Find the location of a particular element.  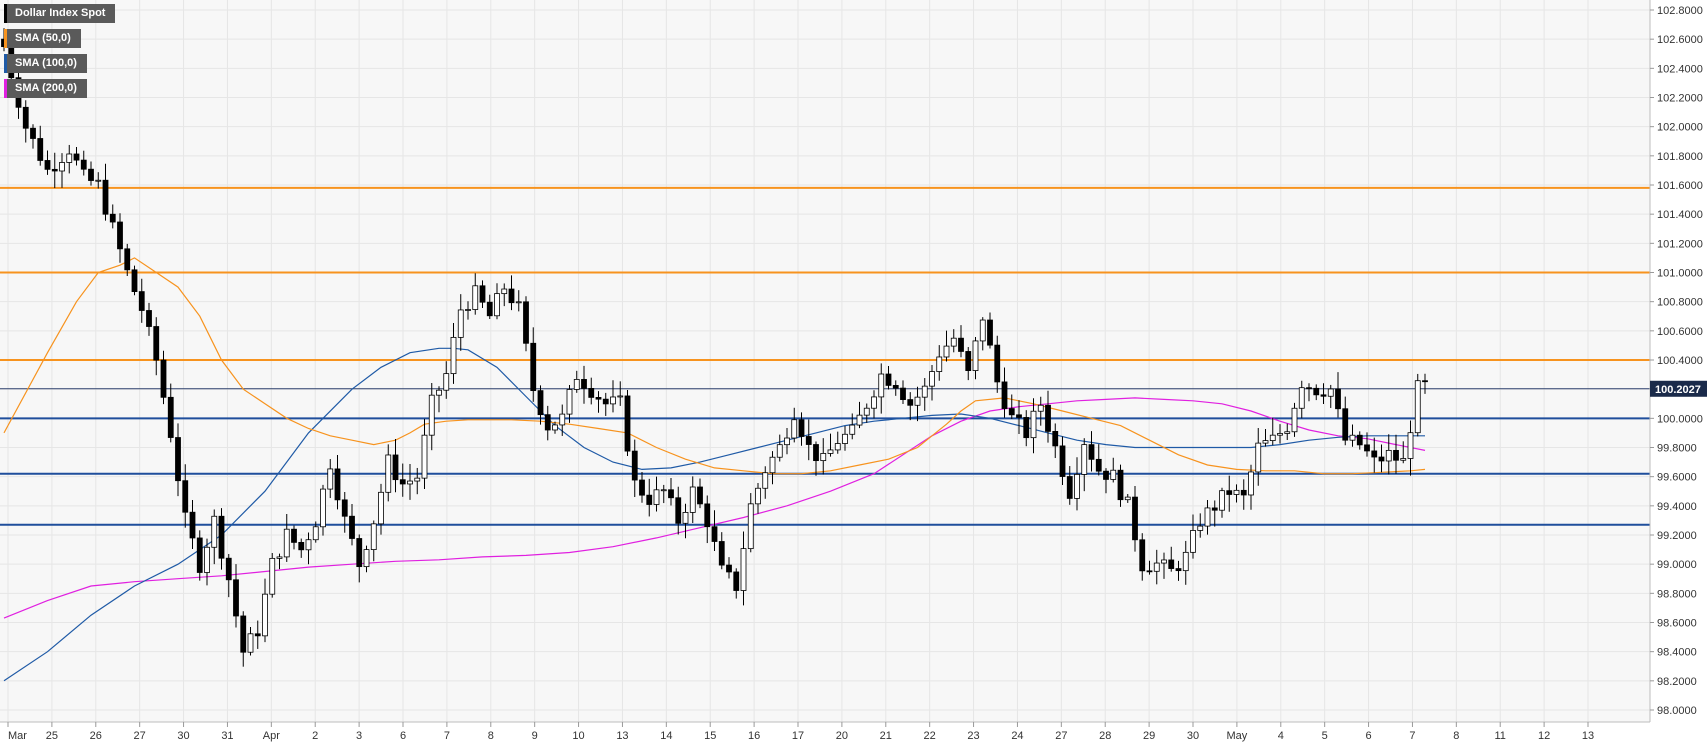

legend-item-price: Dollar Index Spot is located at coordinates (60, 13).